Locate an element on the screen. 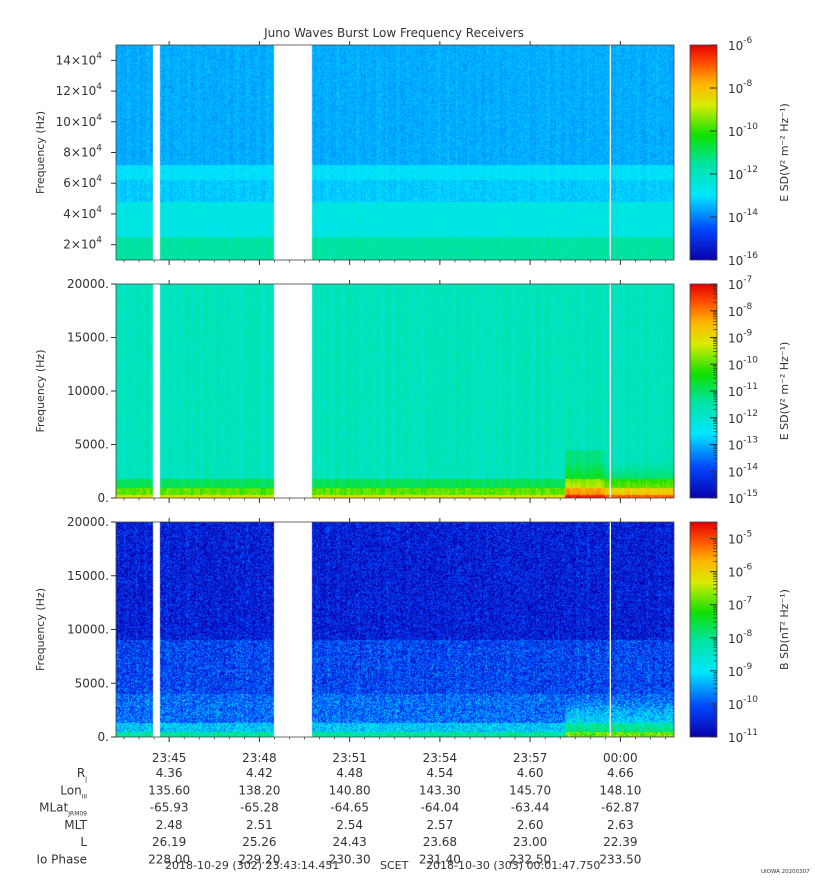 The width and height of the screenshot is (815, 880). ephemeris-value: 4.36 is located at coordinates (169, 773).